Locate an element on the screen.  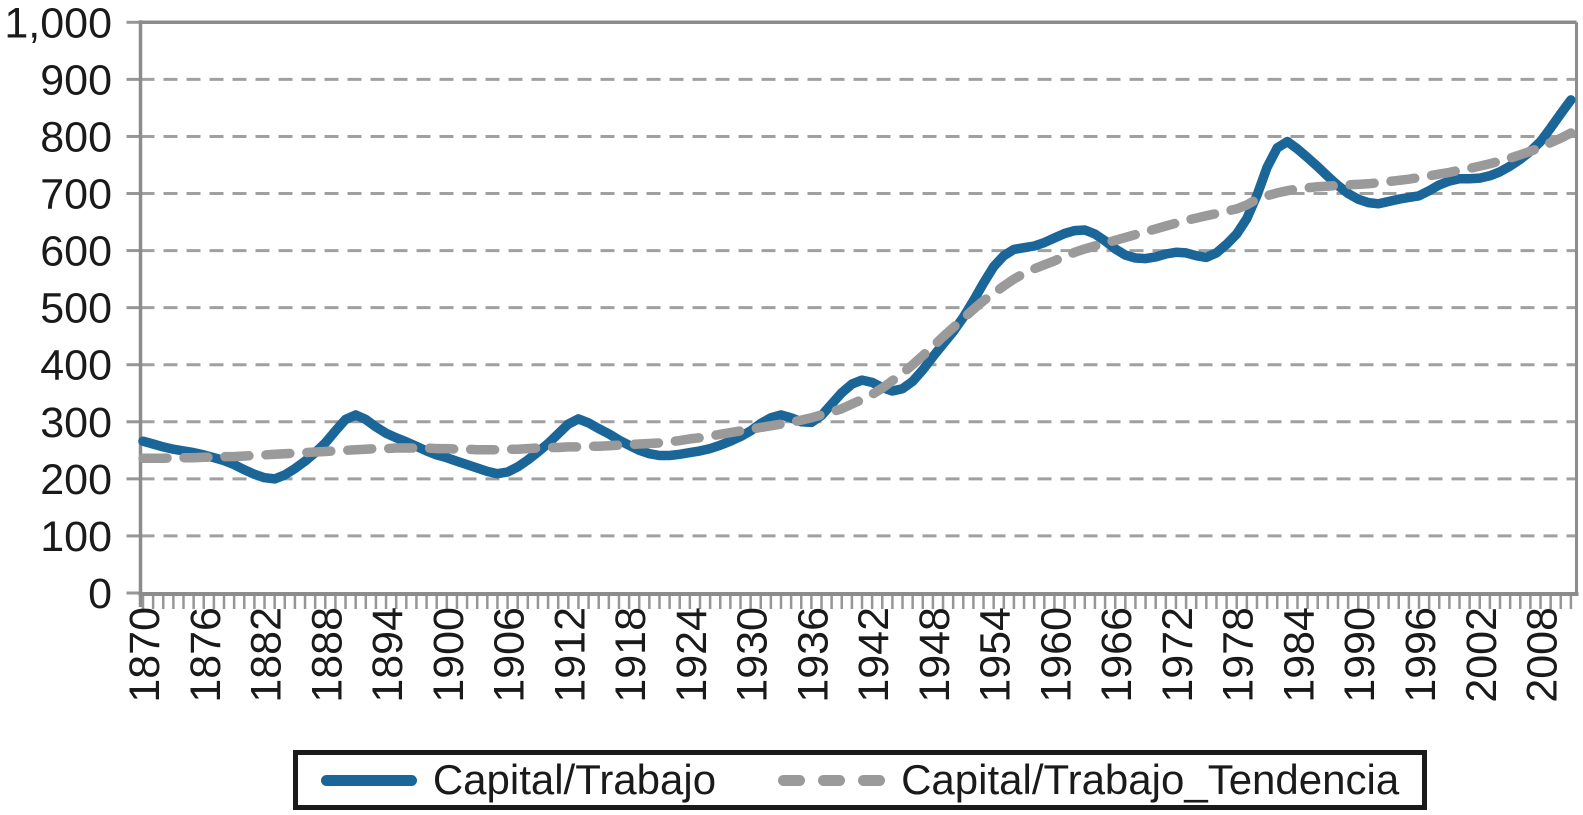
x-tick-label: 1954 is located at coordinates (996, 655).